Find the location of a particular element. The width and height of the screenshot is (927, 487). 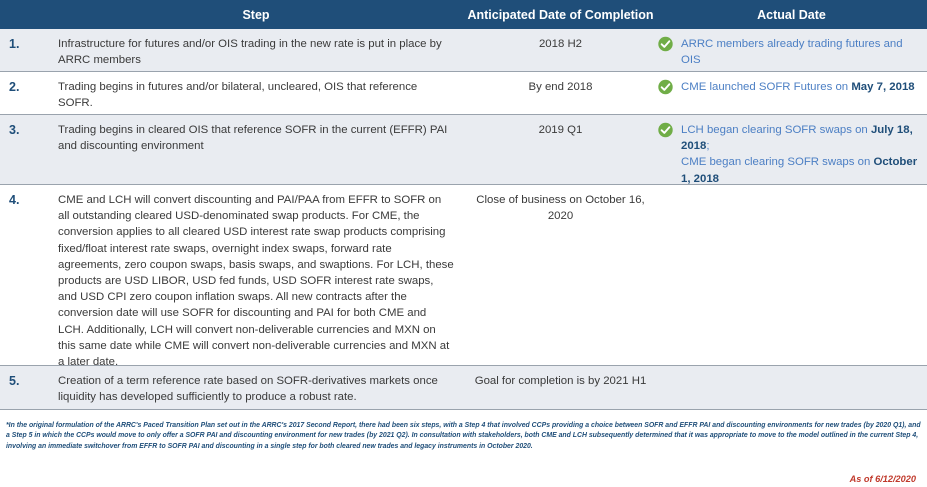

actual-date-cell: CME launched SOFR Futures on May 7, 2018 is located at coordinates (791, 93).